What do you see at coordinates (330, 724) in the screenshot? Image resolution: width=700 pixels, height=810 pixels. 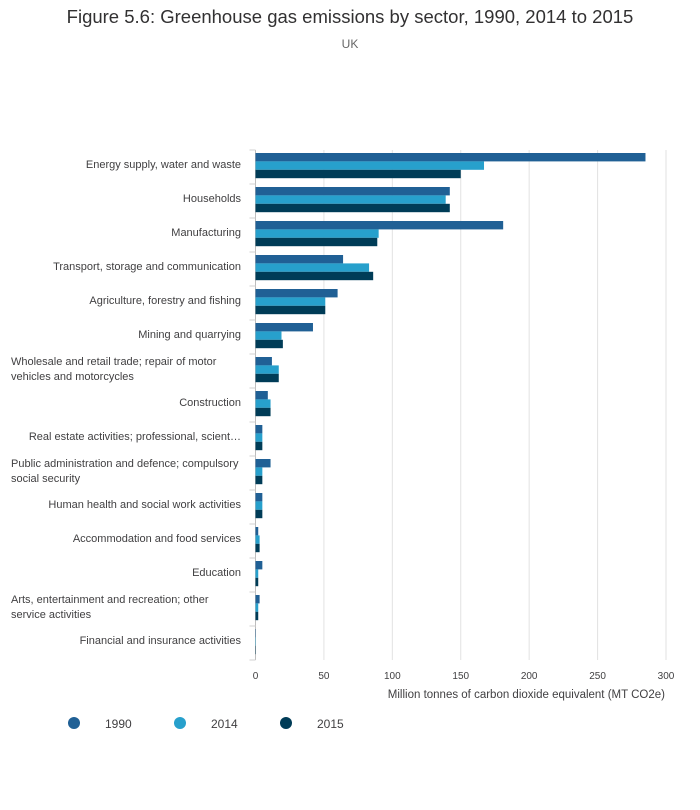 I see `legend-label: 2015` at bounding box center [330, 724].